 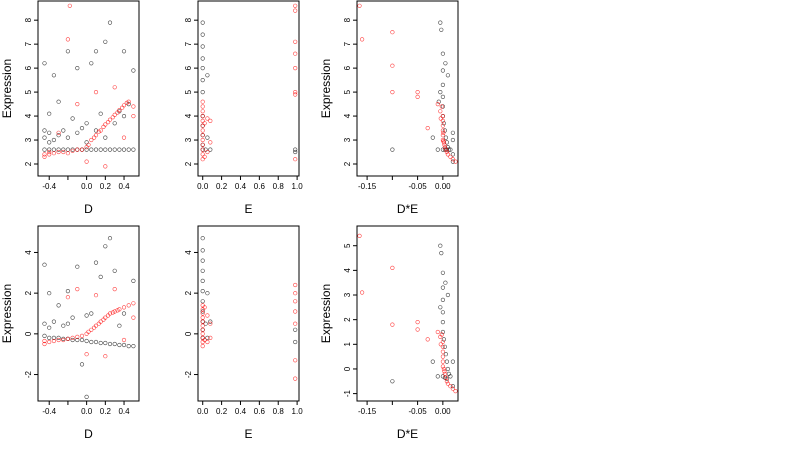 What do you see at coordinates (28, 139) in the screenshot?
I see `y-tick-label: 3` at bounding box center [28, 139].